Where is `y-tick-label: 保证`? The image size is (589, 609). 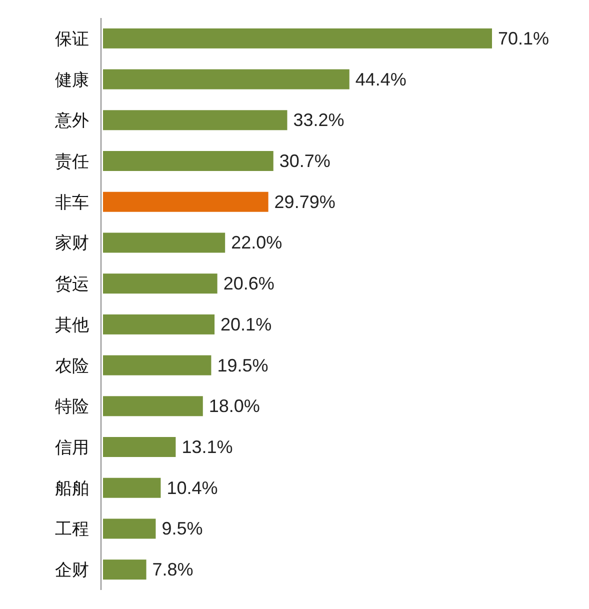 y-tick-label: 保证 is located at coordinates (72, 38).